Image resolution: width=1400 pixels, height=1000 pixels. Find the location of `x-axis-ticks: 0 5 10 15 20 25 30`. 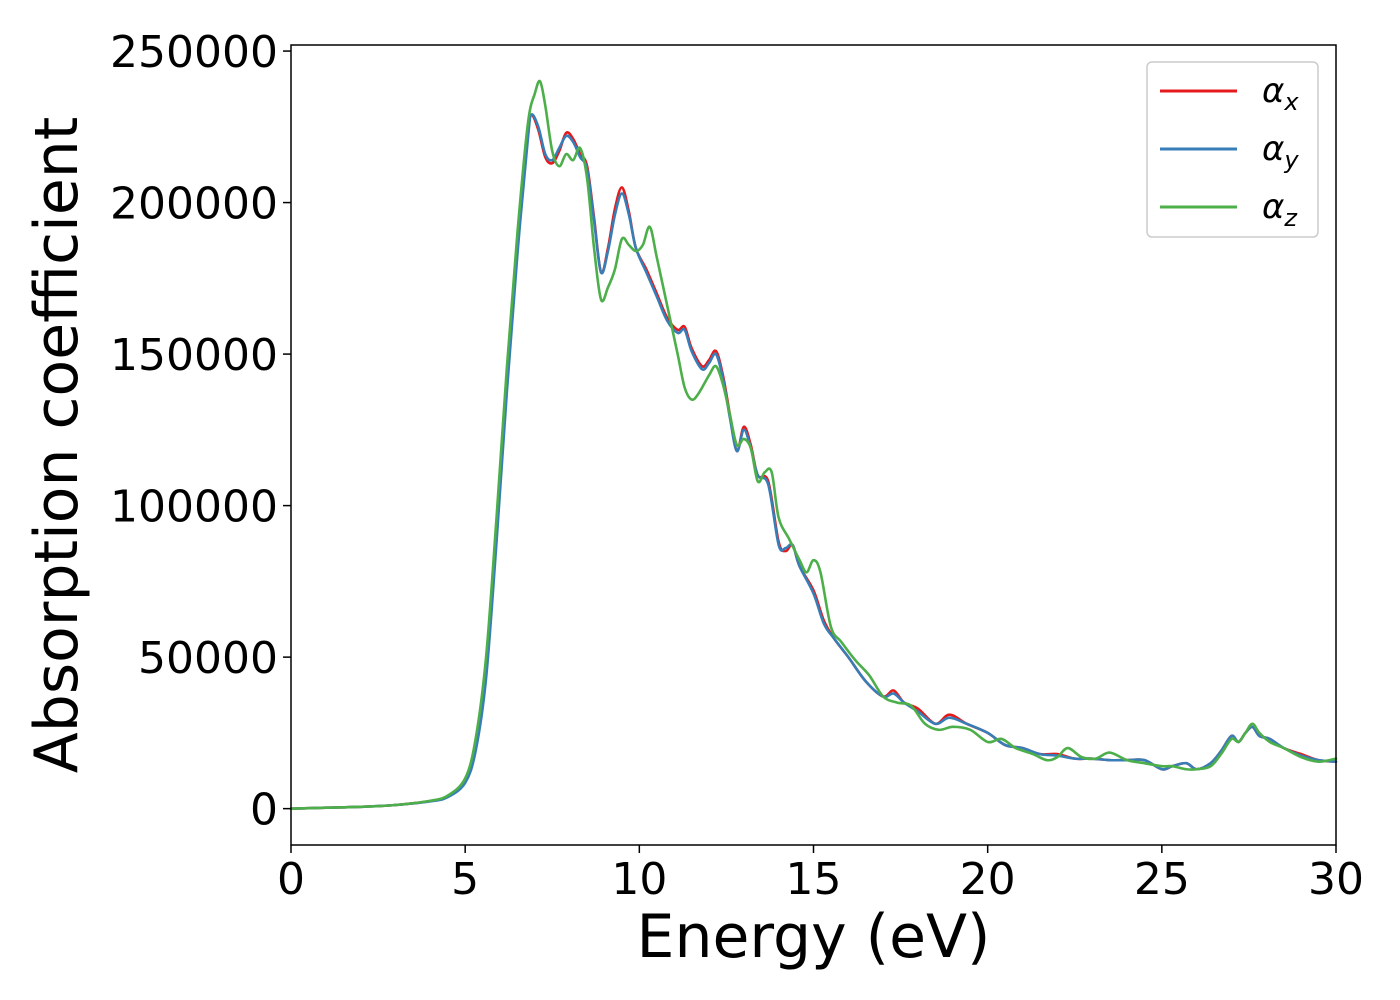

x-axis-ticks: 0 5 10 15 20 25 30 is located at coordinates (820, 875).